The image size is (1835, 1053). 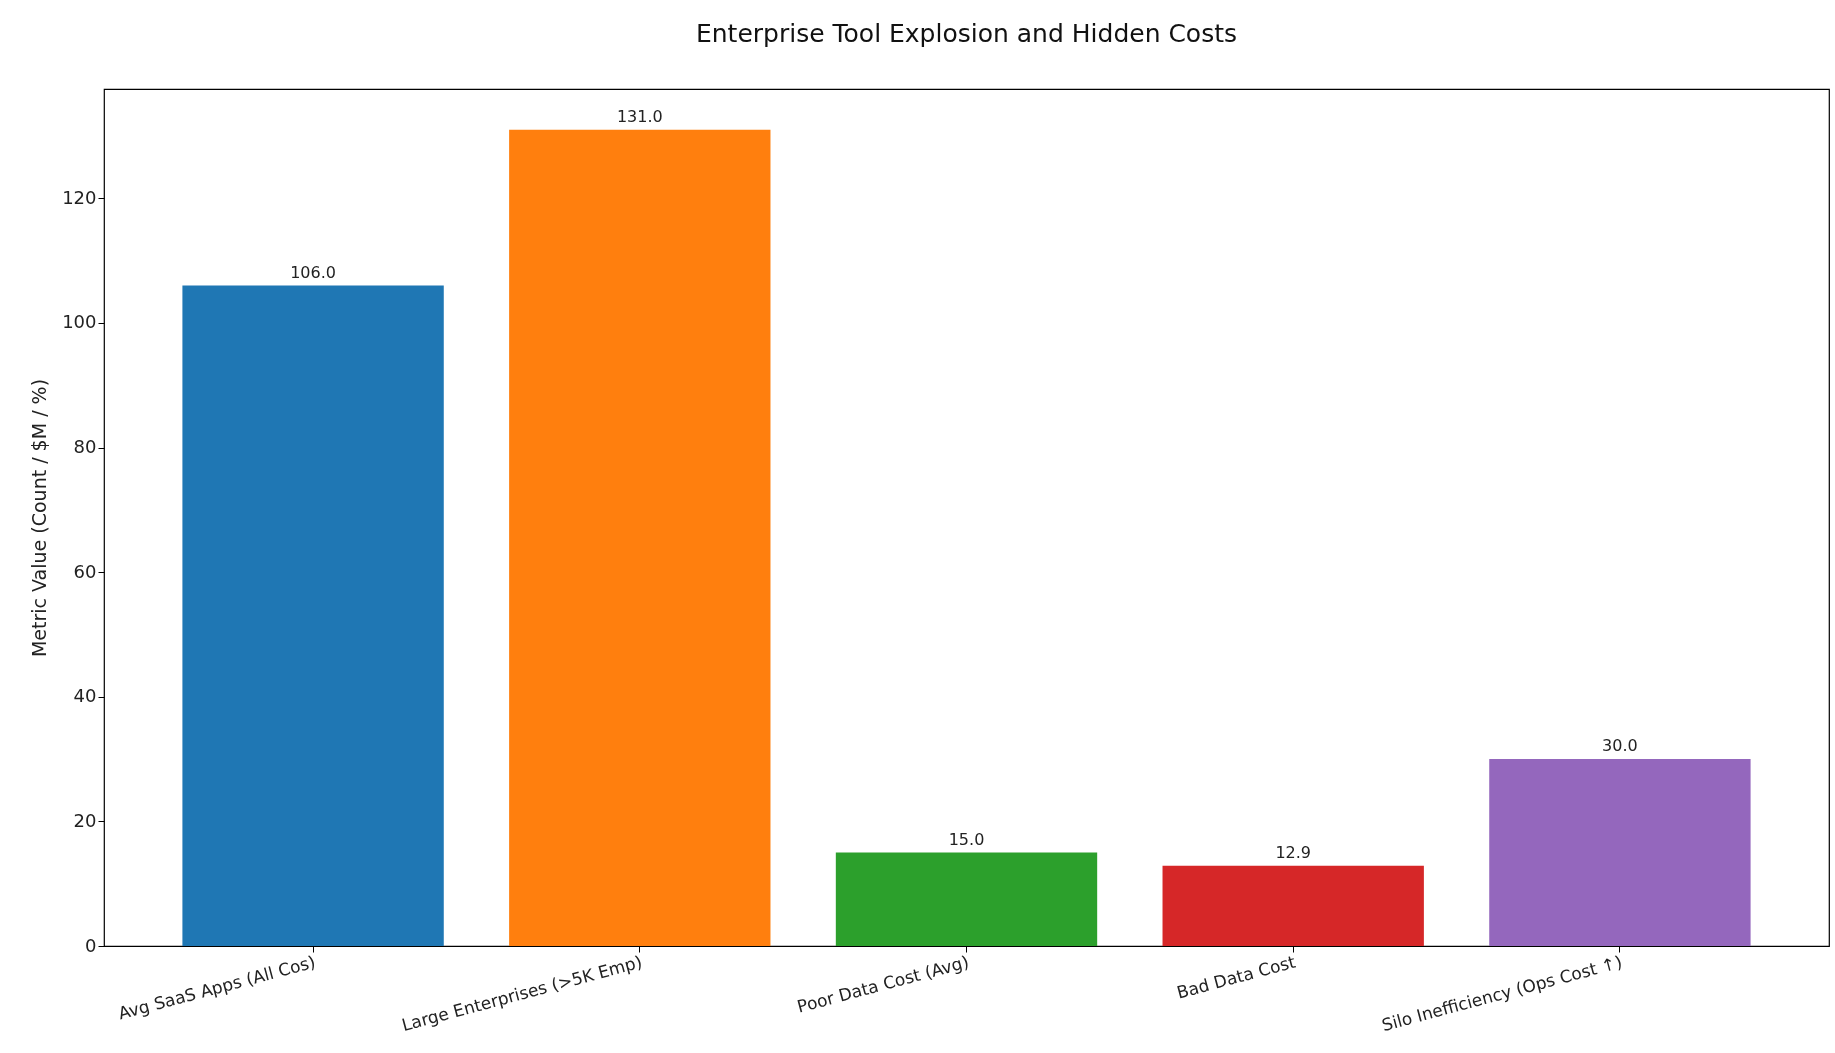 What do you see at coordinates (966, 839) in the screenshot?
I see `data-label: 15.0` at bounding box center [966, 839].